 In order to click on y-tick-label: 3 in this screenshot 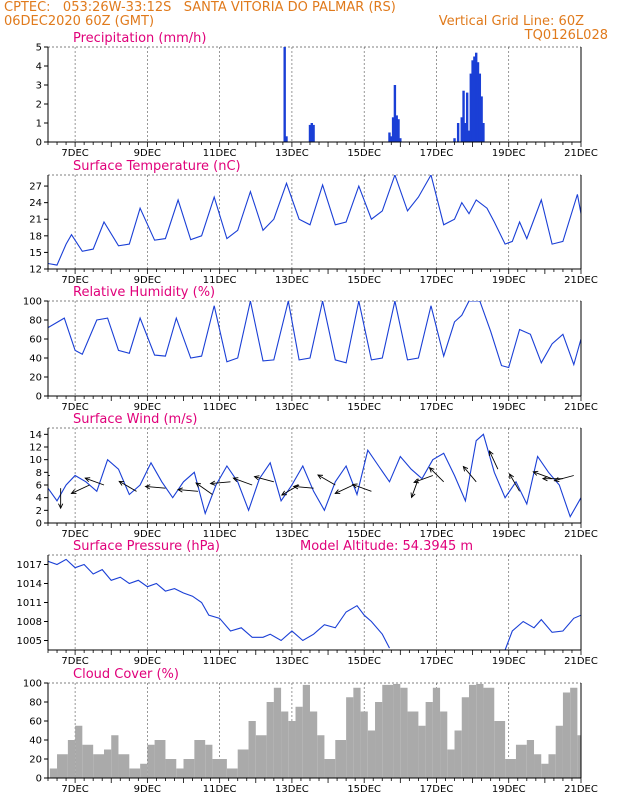, I will do `click(39, 86)`.